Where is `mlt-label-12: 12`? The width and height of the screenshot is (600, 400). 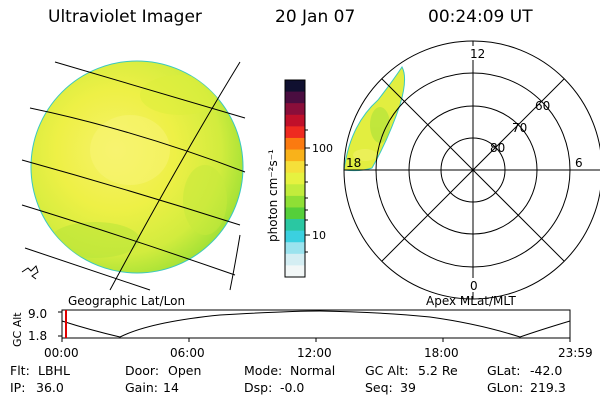 mlt-label-12: 12 is located at coordinates (477, 54).